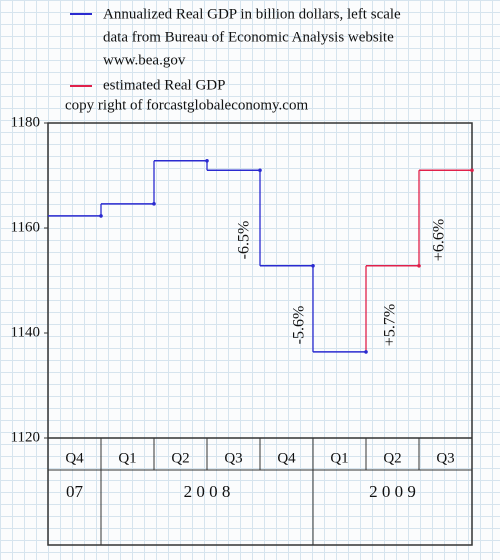 Image resolution: width=500 pixels, height=560 pixels. I want to click on annotation: +5.7%, so click(390, 325).